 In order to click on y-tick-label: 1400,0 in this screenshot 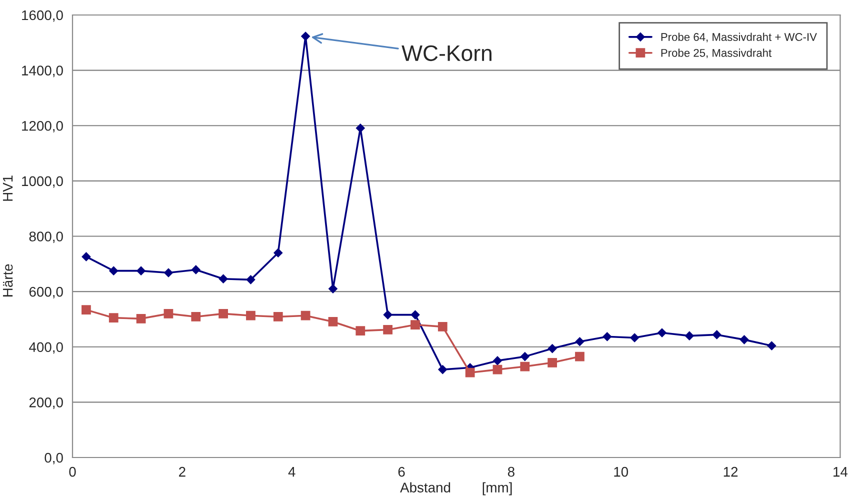, I will do `click(42, 72)`.